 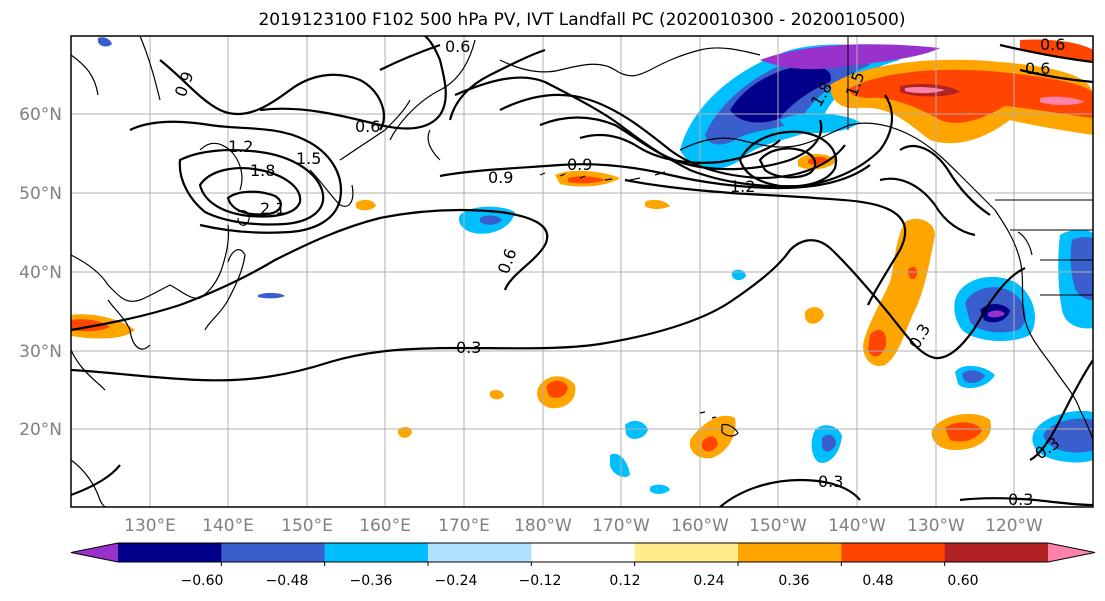 What do you see at coordinates (857, 526) in the screenshot?
I see `lon-label: 140°W` at bounding box center [857, 526].